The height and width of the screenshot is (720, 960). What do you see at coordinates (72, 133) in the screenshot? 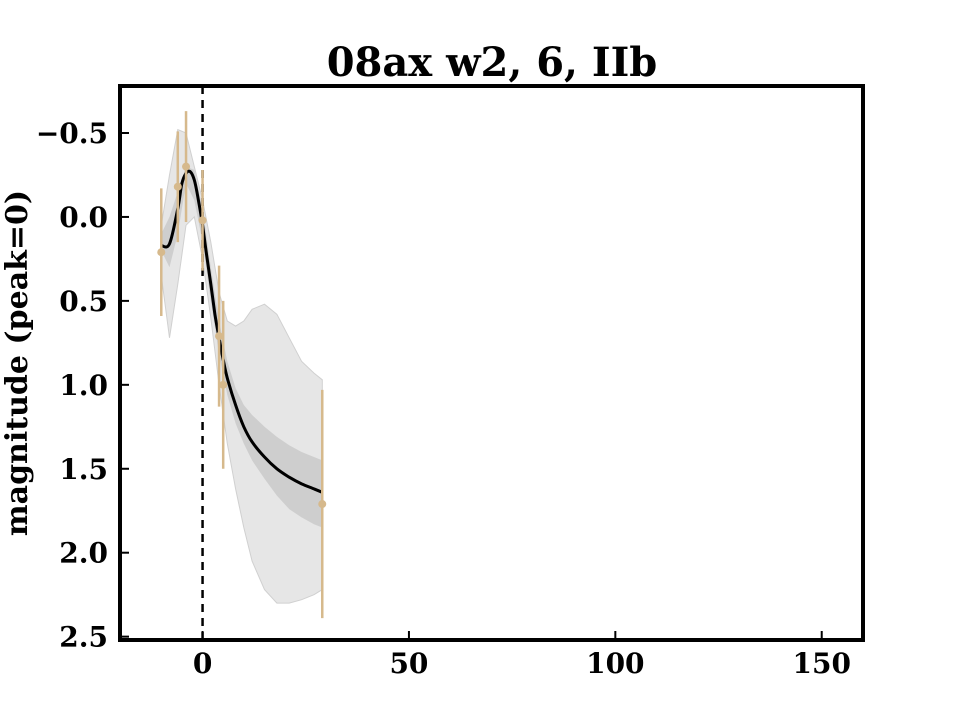
I see `y-tick-label: −0.5` at bounding box center [72, 133].